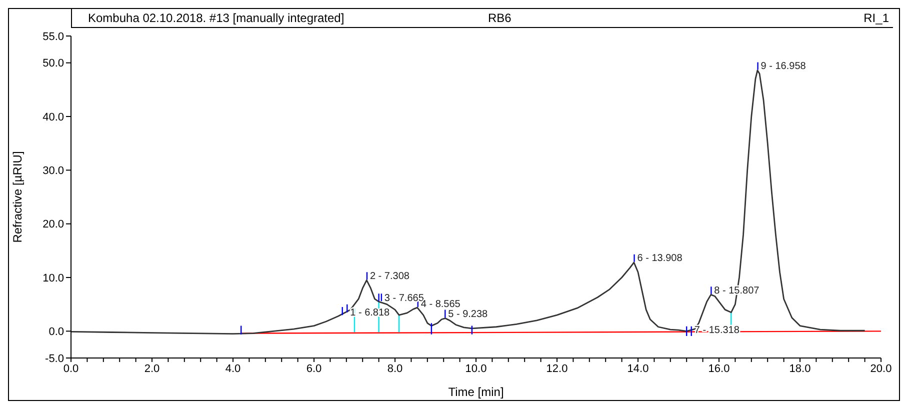 This screenshot has height=403, width=902. I want to click on x-tick-label: 14.0, so click(638, 368).